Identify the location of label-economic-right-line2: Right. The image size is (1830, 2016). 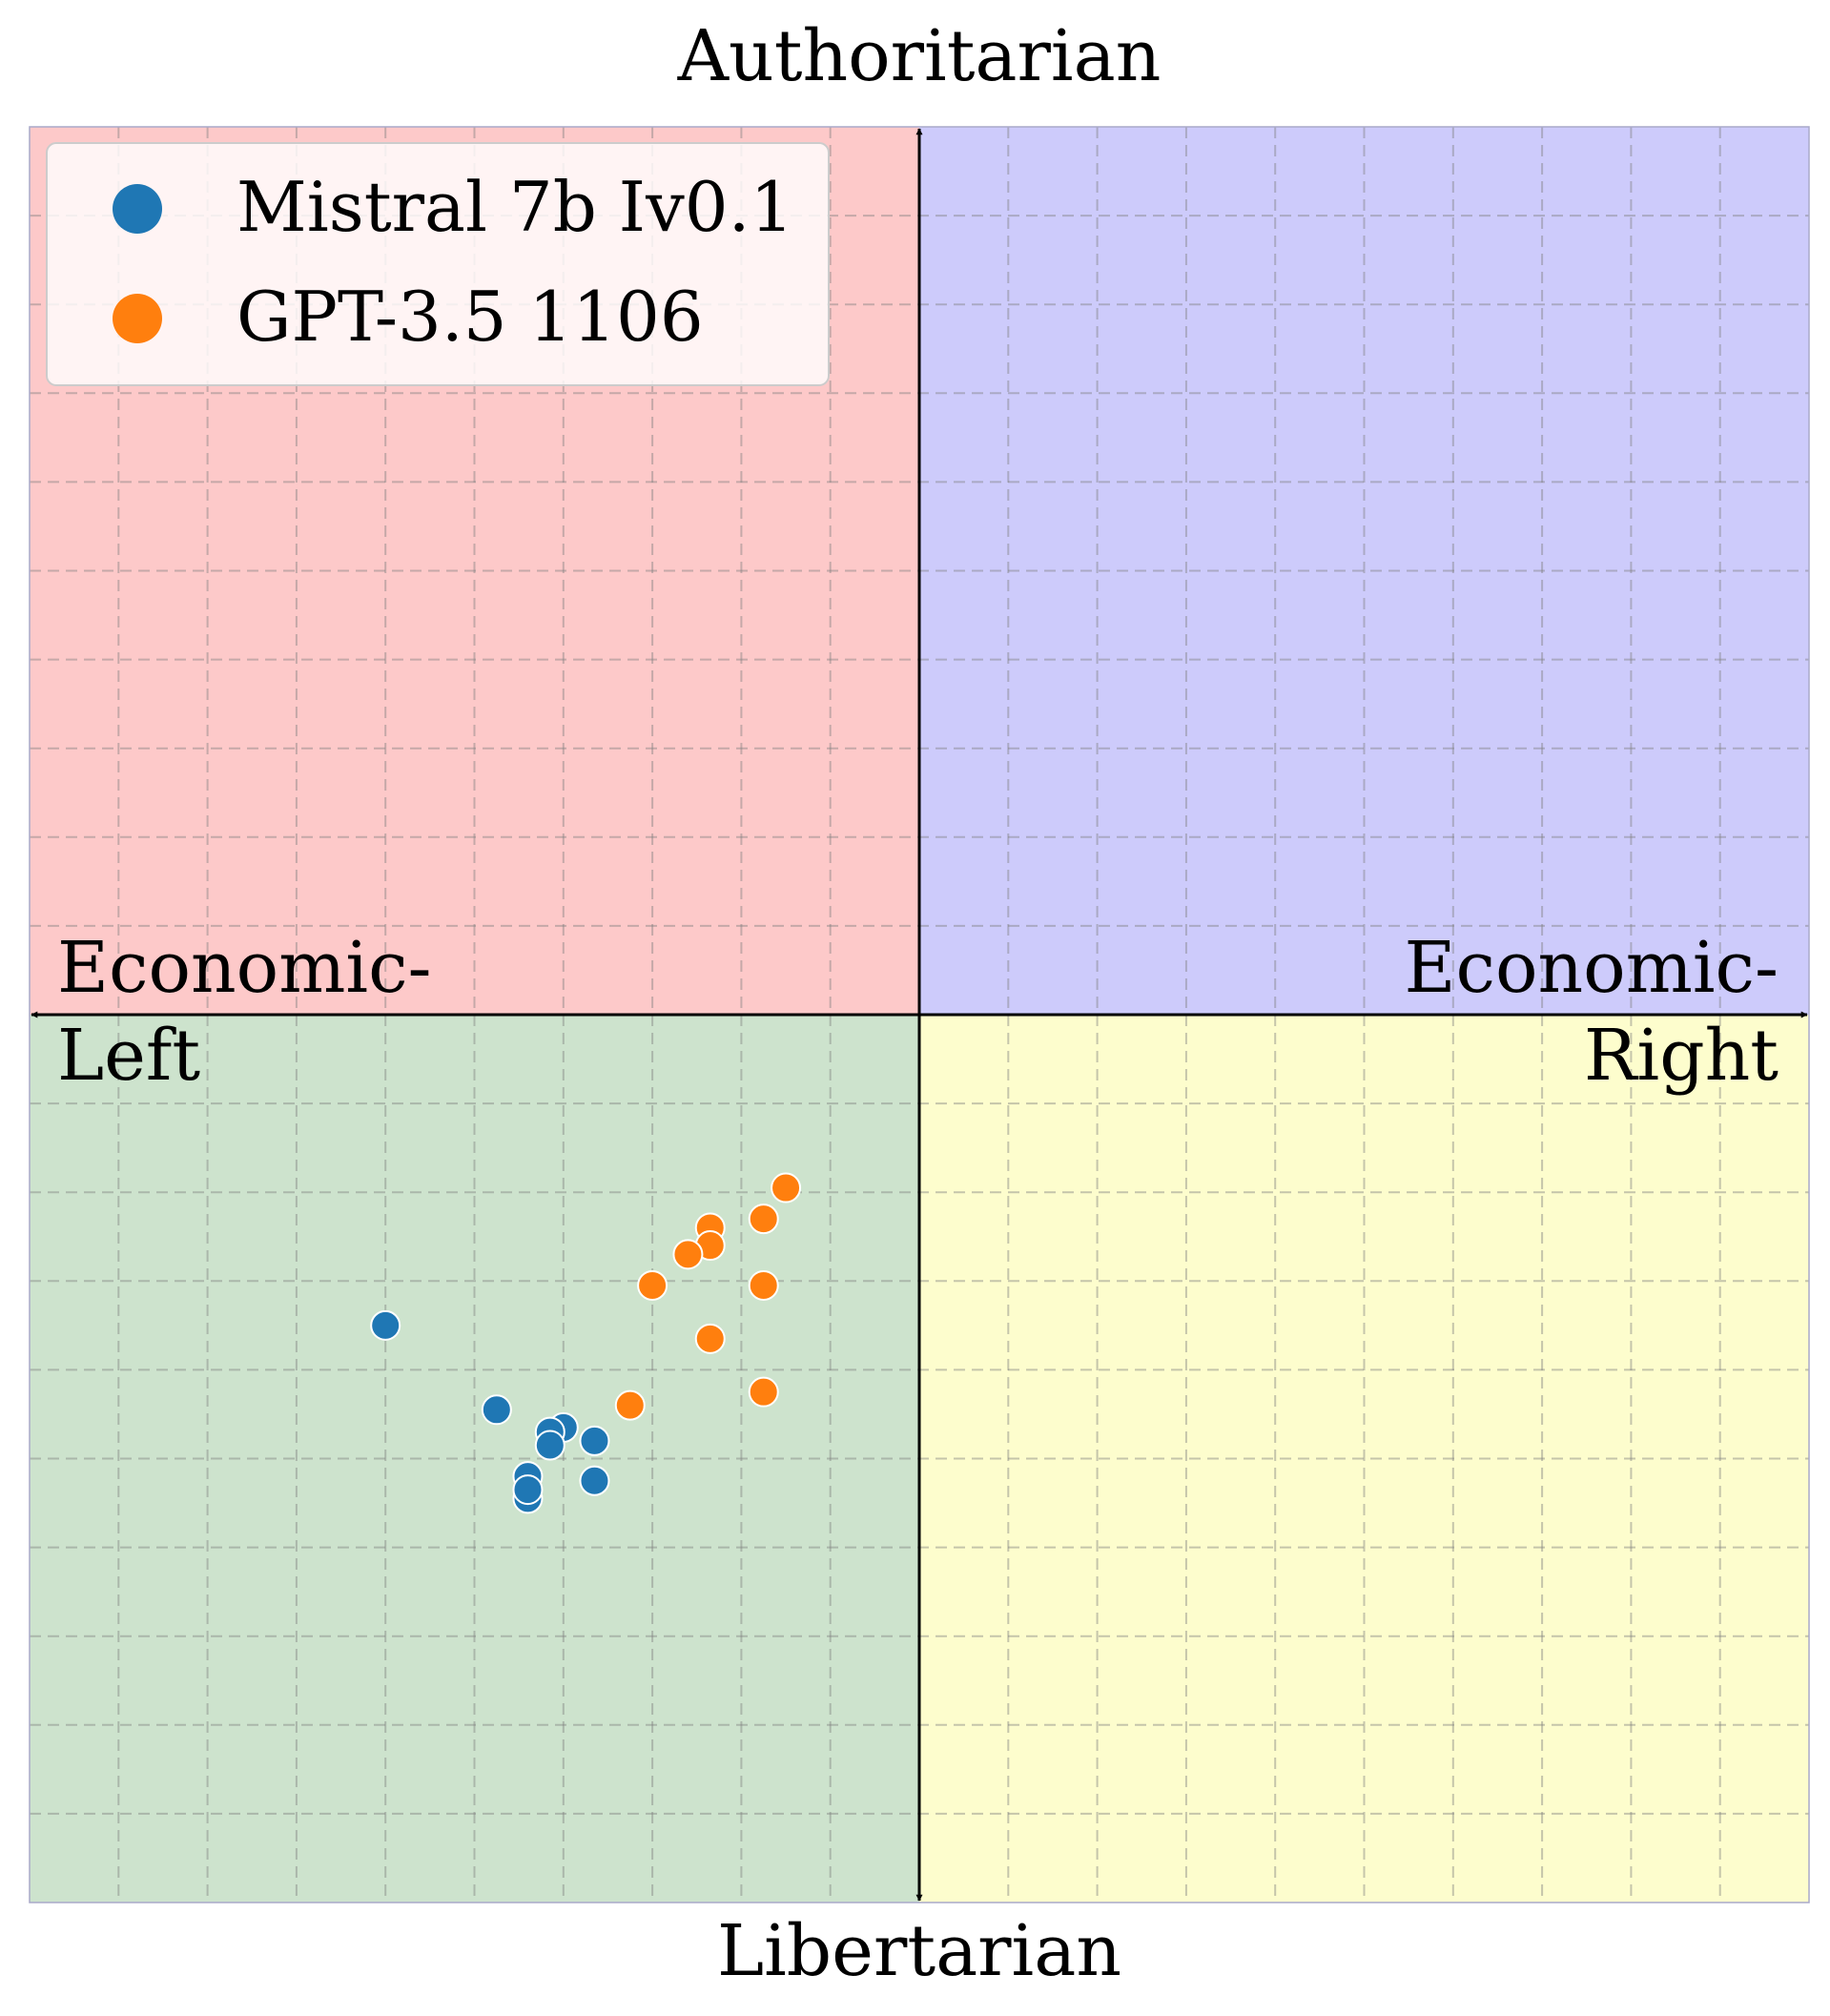
(1681, 1056).